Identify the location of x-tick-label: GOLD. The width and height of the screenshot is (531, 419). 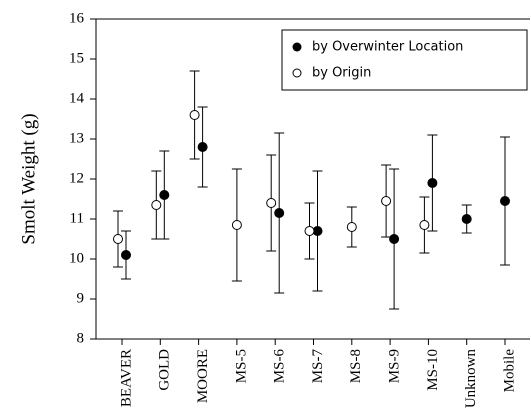
(165, 370).